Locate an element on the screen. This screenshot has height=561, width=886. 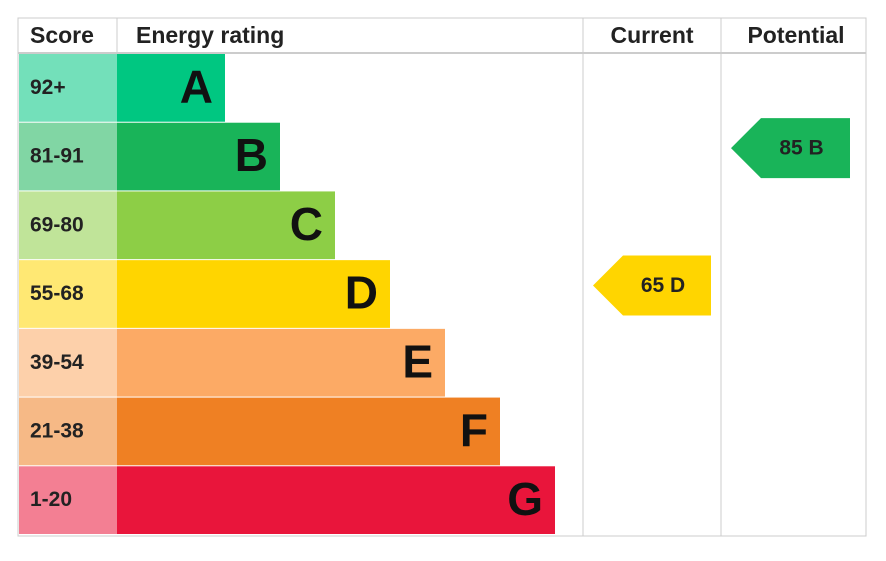
rating-letter: A is located at coordinates (196, 87).